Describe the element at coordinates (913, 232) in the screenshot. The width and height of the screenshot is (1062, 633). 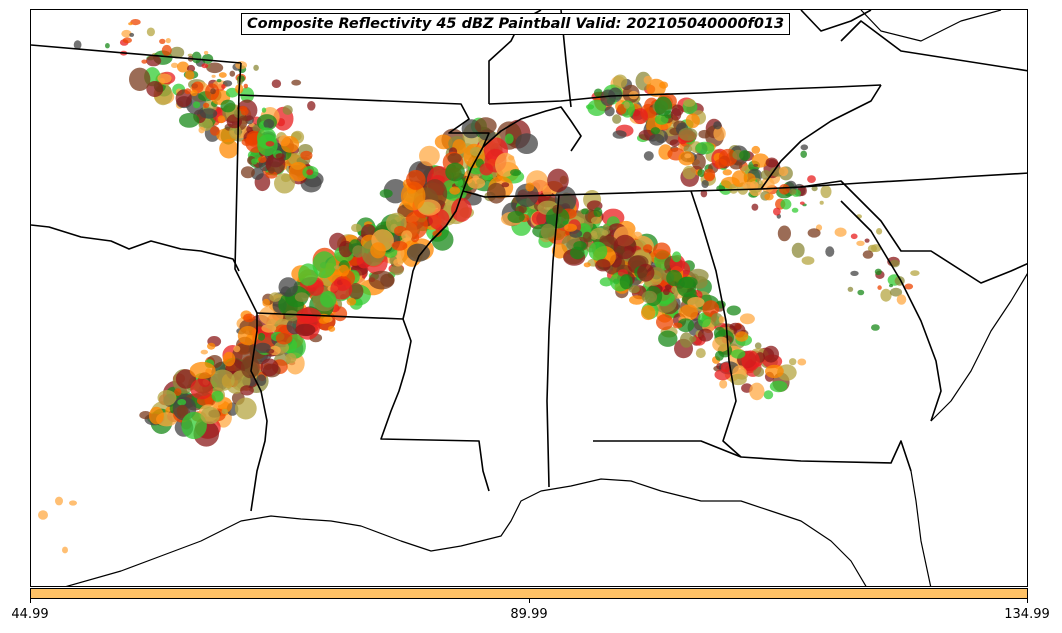
I see `nc-sc-border` at that location.